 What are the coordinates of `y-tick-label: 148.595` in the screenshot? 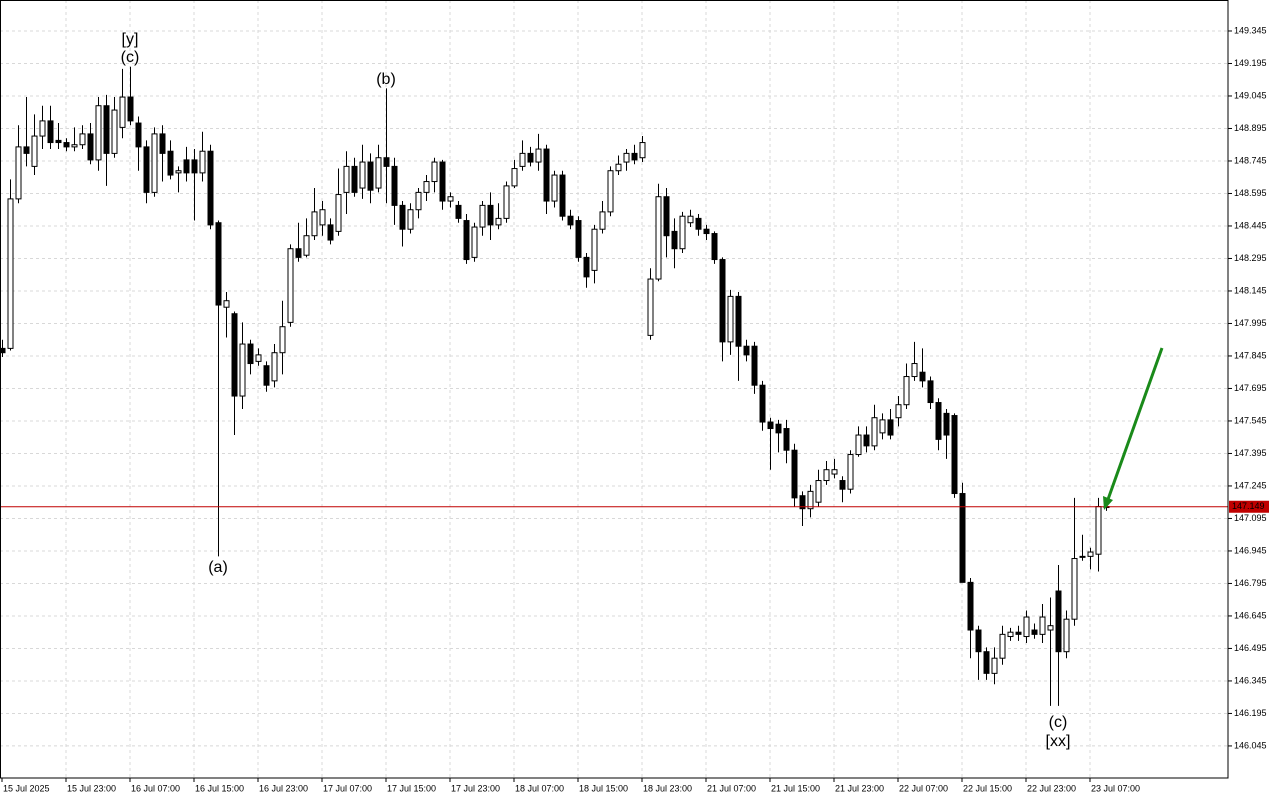 It's located at (1250, 193).